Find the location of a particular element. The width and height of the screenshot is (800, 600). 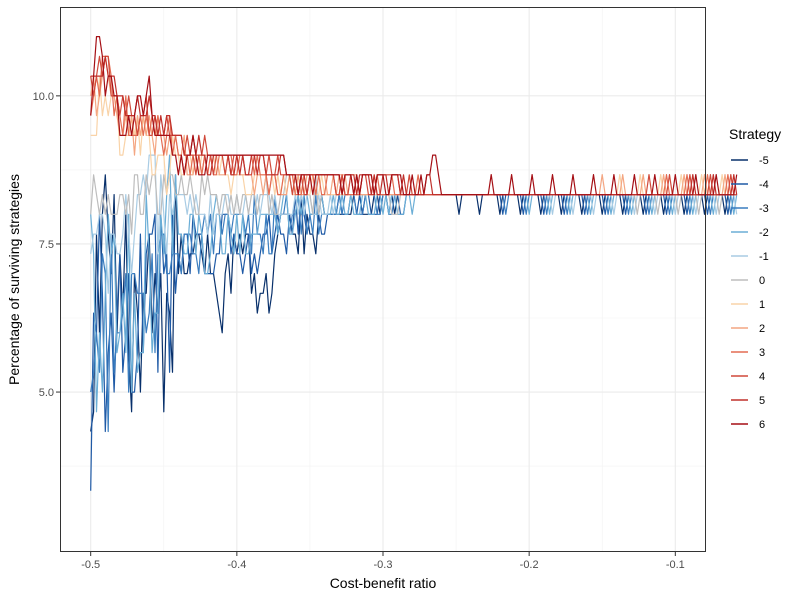

y-tick-label: 7.5 is located at coordinates (46, 245).